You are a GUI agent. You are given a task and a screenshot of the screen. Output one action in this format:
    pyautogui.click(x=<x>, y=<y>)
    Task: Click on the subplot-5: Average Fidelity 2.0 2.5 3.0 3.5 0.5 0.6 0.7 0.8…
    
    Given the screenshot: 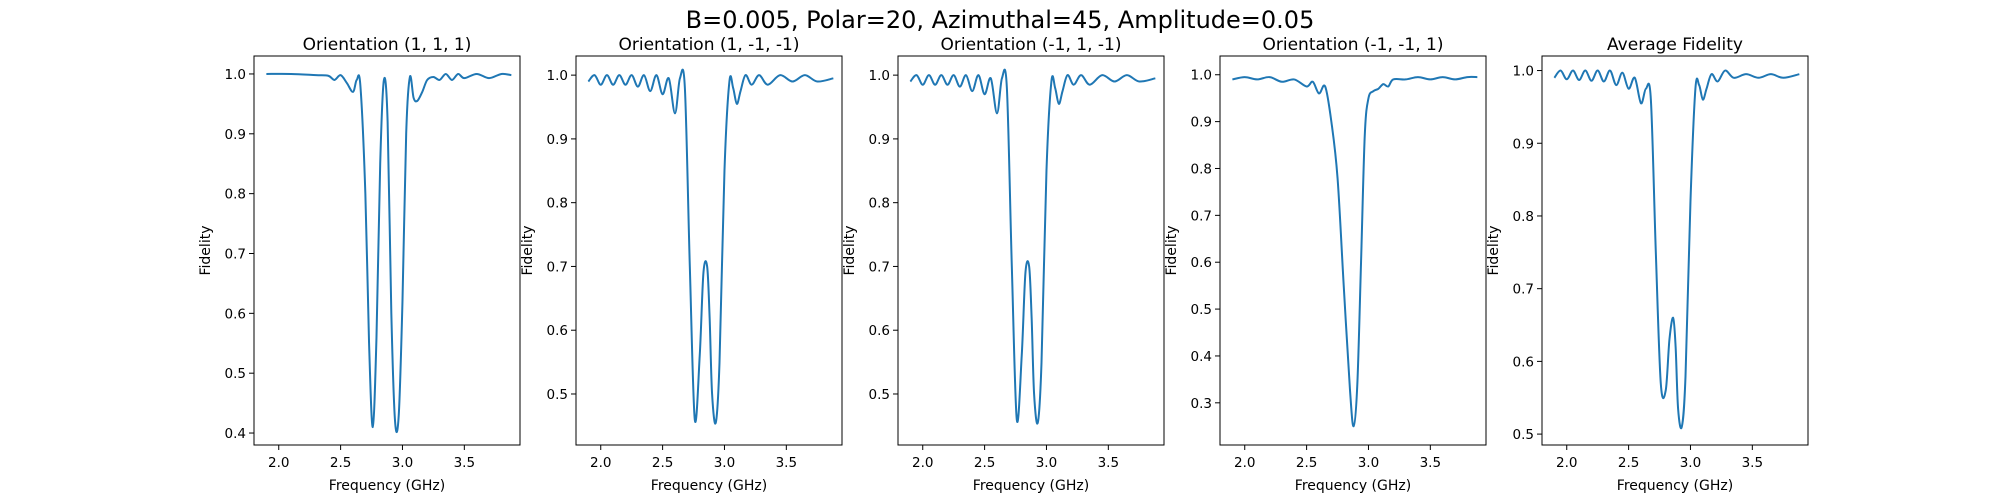 What is the action you would take?
    pyautogui.click(x=1647, y=264)
    